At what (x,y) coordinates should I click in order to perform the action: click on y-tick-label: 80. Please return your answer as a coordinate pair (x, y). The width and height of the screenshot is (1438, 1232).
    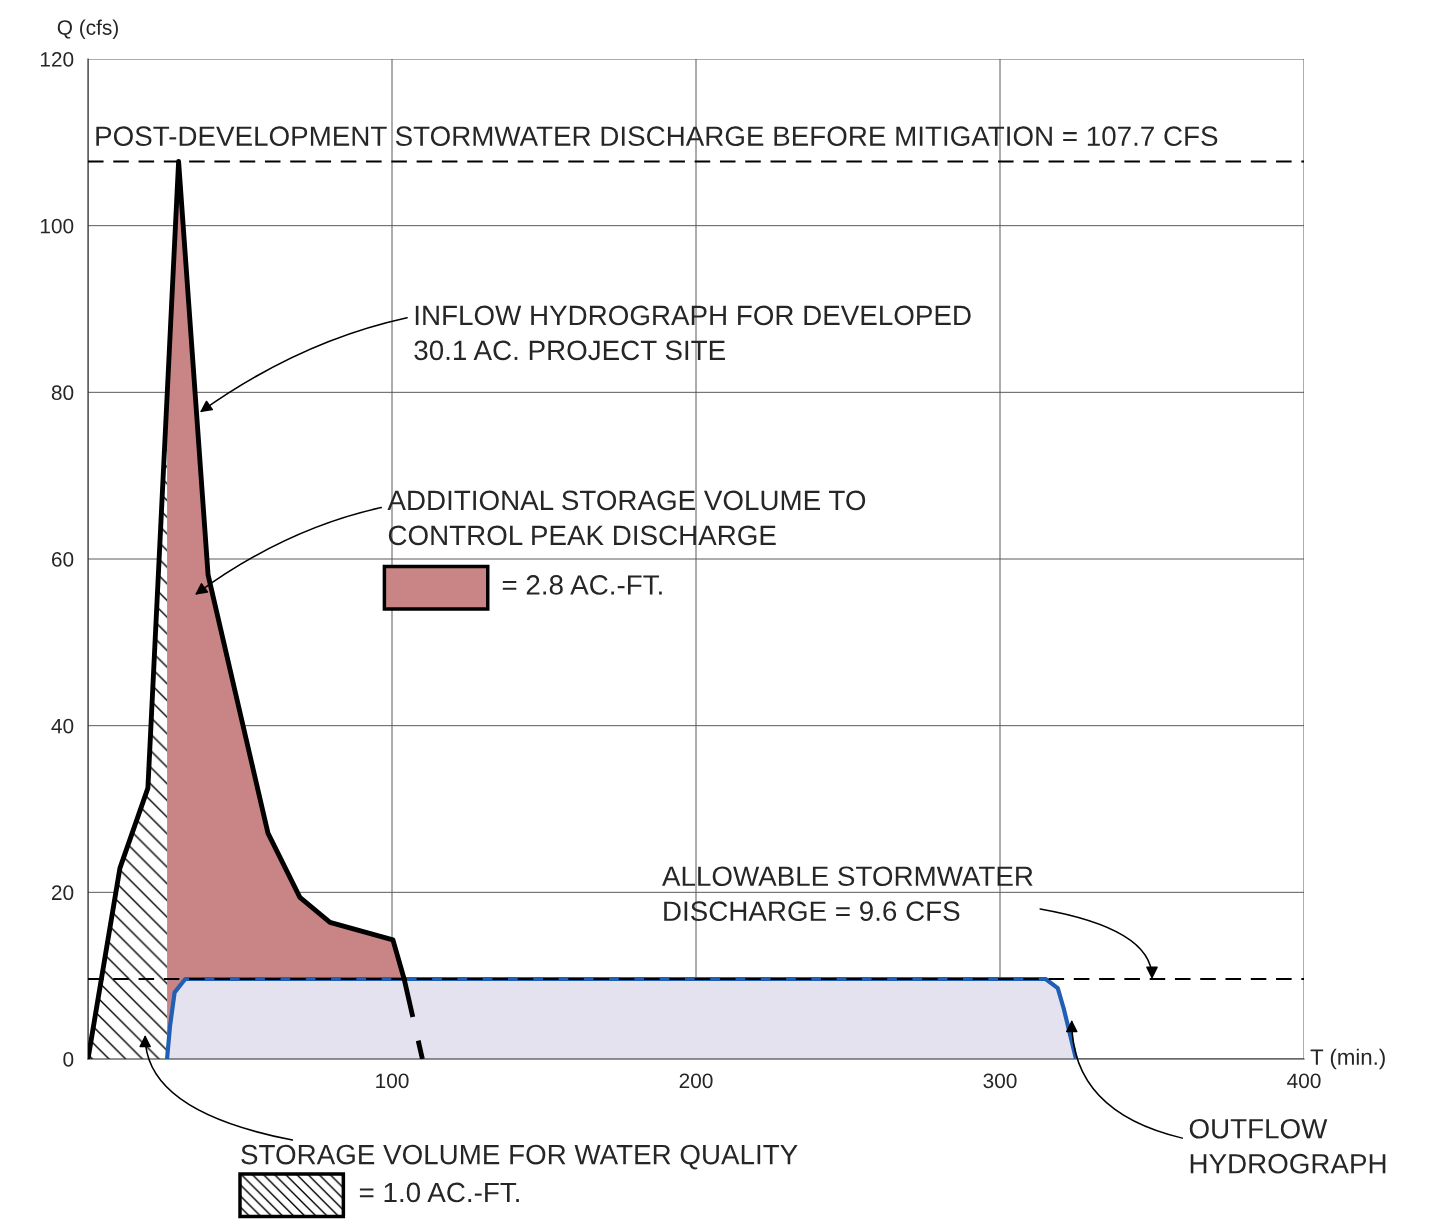
    Looking at the image, I should click on (62, 393).